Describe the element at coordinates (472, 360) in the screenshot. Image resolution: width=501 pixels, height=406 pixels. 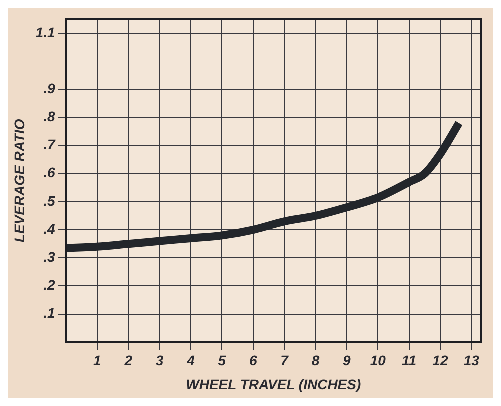
I see `x-tick-label: 13` at that location.